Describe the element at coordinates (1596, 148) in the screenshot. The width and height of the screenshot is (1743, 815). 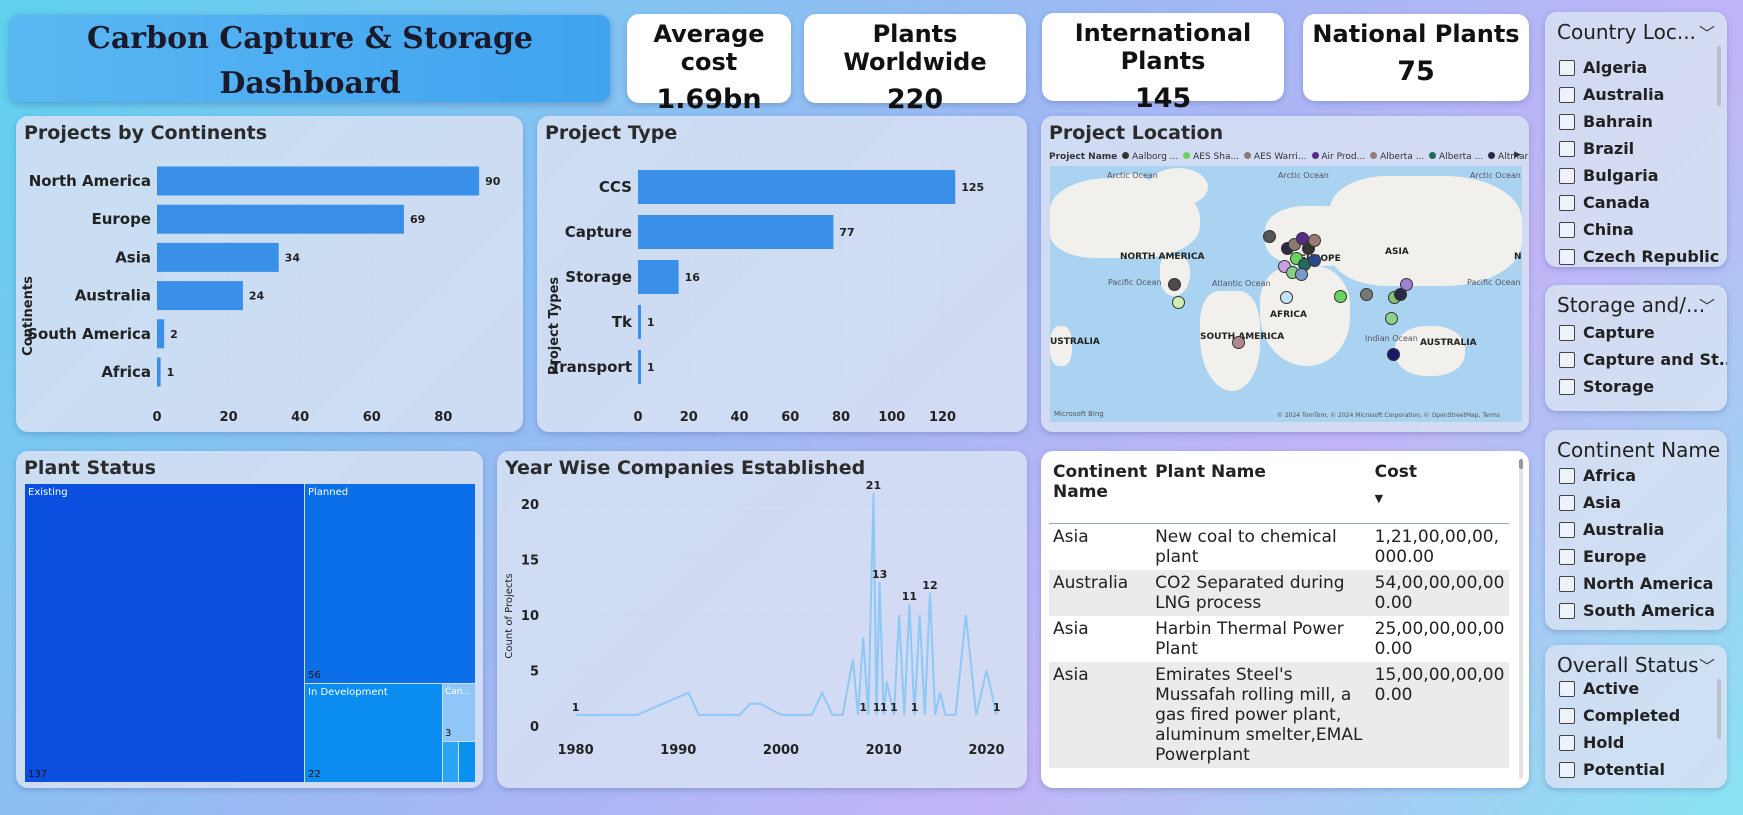
I see `country-option: Brazil` at that location.